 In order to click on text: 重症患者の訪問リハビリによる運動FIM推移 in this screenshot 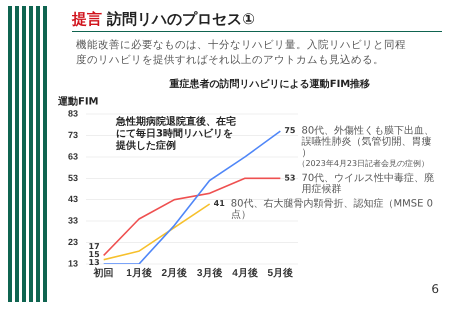, I will do `click(270, 84)`.